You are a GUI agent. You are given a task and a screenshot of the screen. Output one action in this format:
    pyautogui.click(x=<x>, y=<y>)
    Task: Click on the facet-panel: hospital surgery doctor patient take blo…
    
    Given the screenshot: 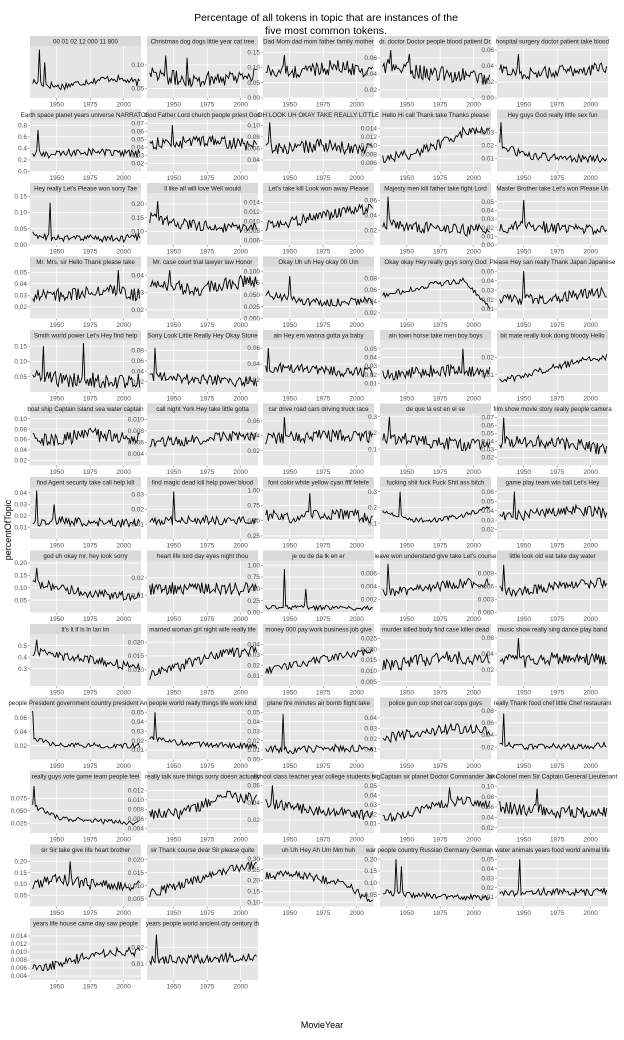 What is the action you would take?
    pyautogui.click(x=545, y=72)
    